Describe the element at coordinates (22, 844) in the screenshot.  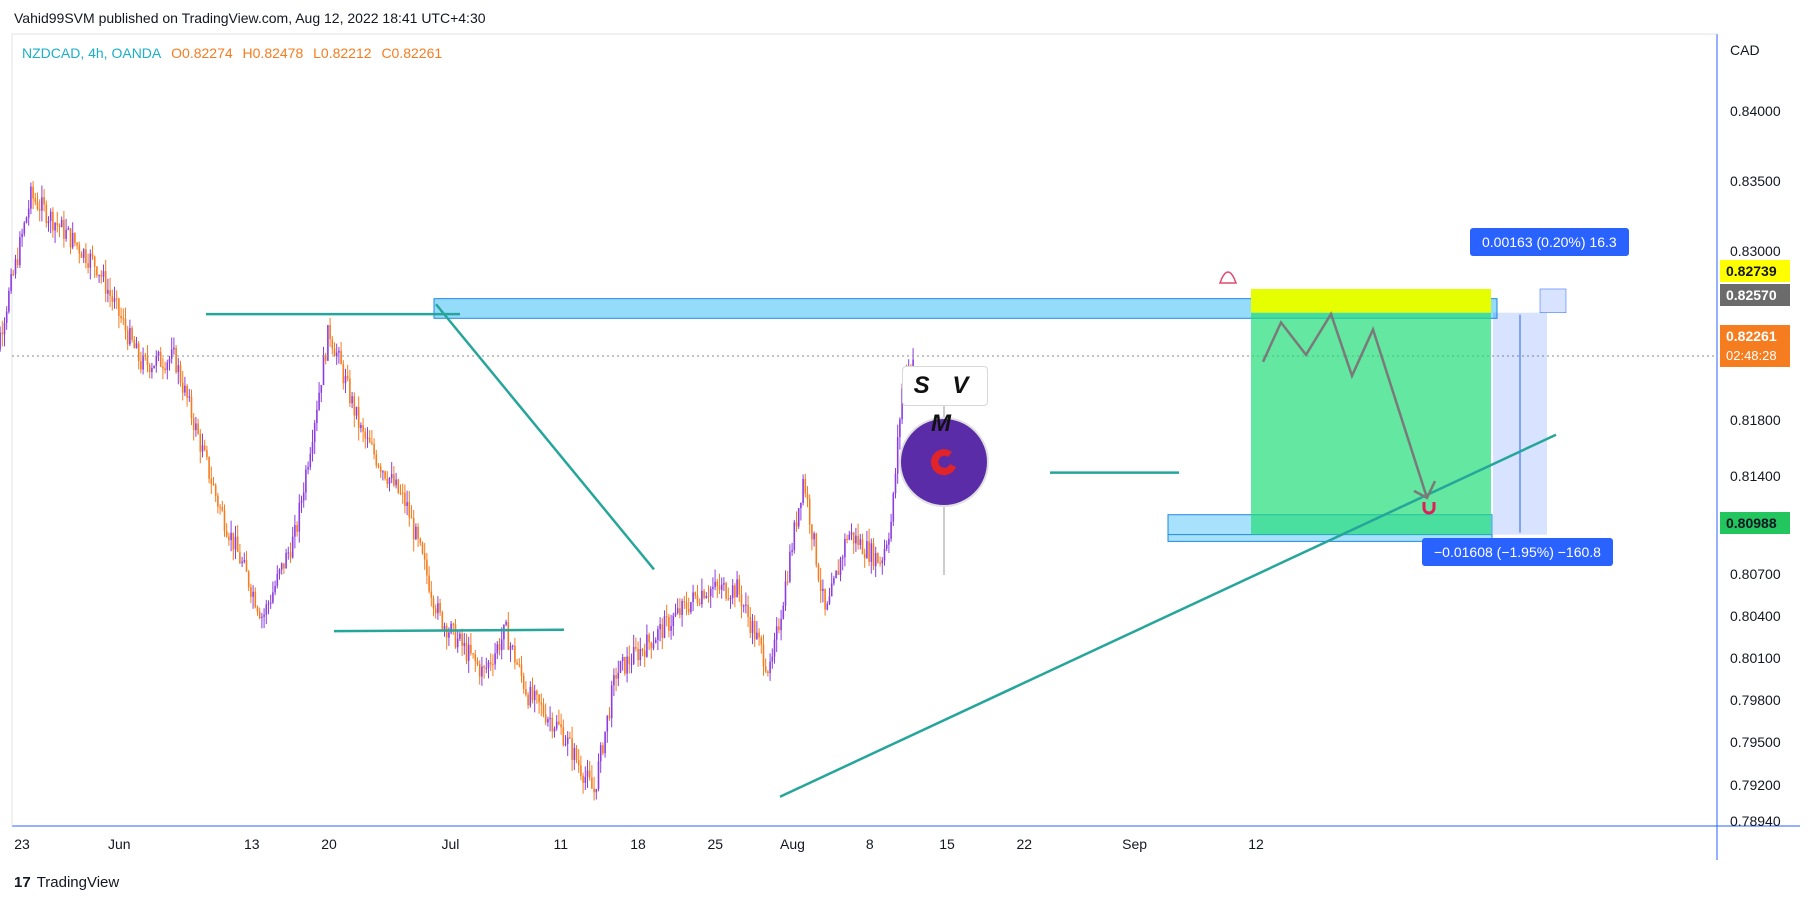
I see `time-tick: 23` at that location.